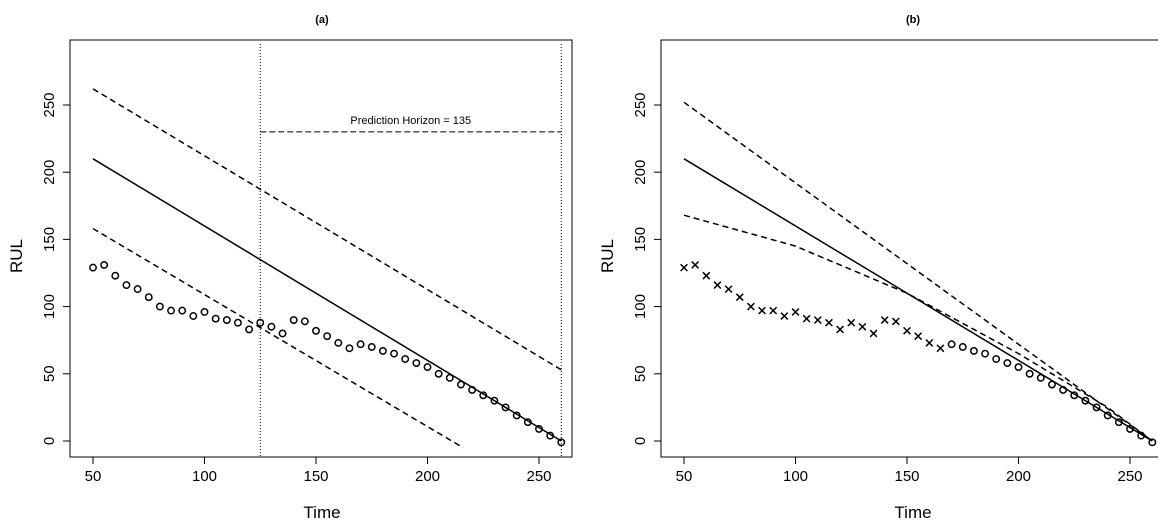  I want to click on x-axis-label: Time, so click(321, 512).